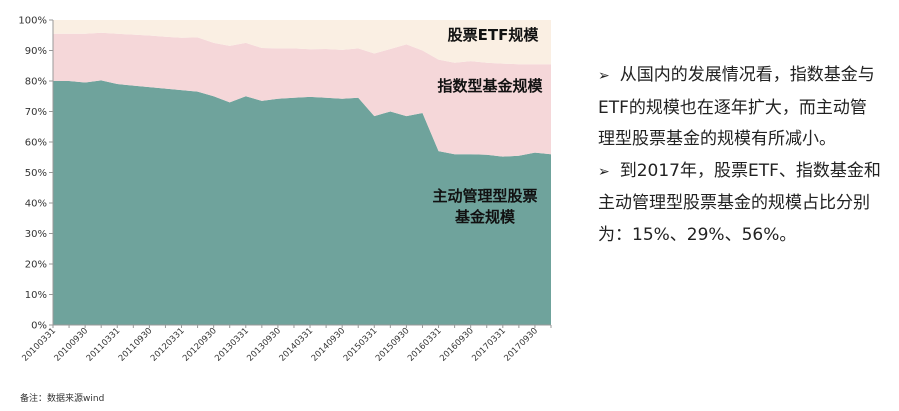 The image size is (899, 411). I want to click on x-tick-label: 20170930, so click(521, 345).